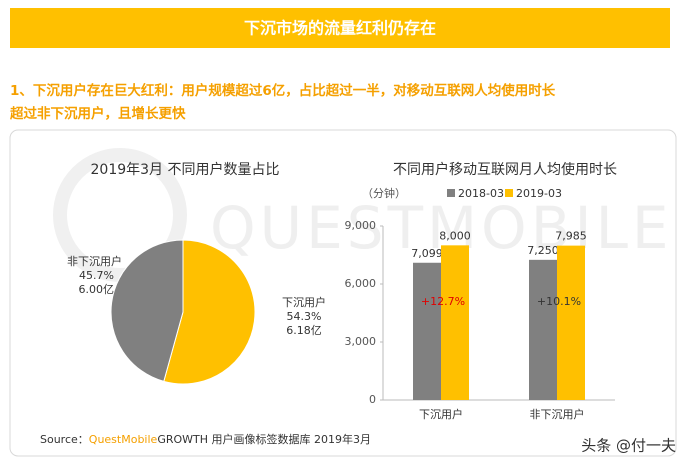 This screenshot has height=472, width=689. What do you see at coordinates (441, 228) in the screenshot?
I see `watermark: QUESTMOBILE` at bounding box center [441, 228].